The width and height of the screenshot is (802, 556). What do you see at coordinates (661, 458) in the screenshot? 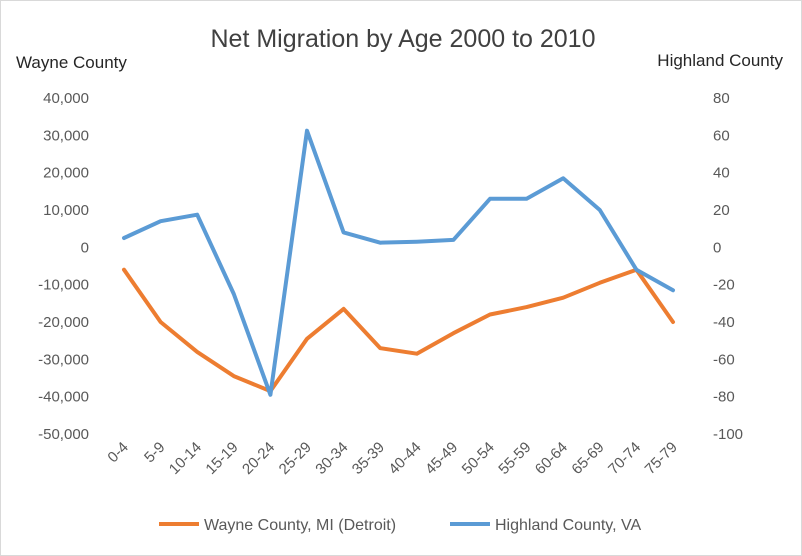
I see `x-tick-label: 75-79` at bounding box center [661, 458].